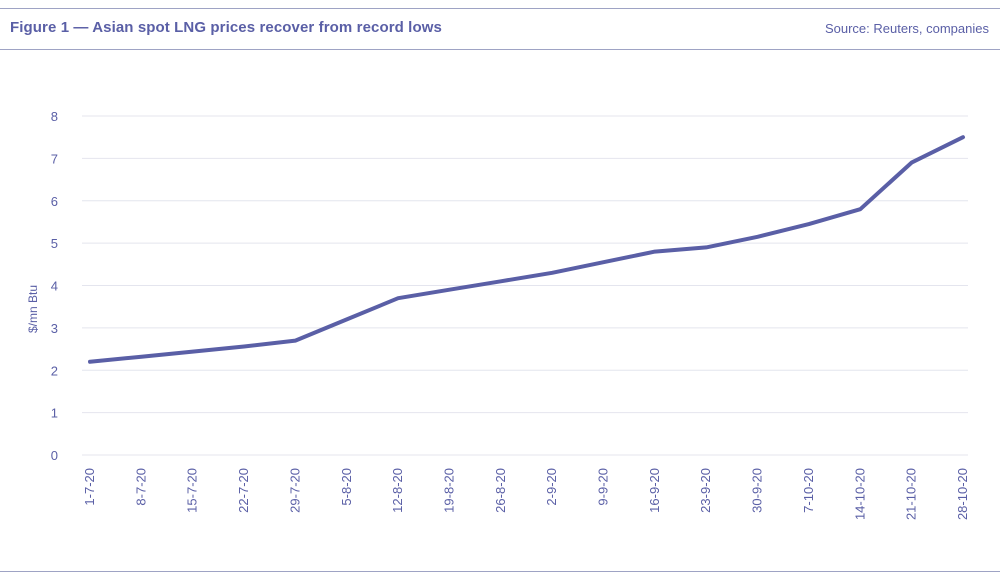 The width and height of the screenshot is (1000, 580). I want to click on x-tick-label: 30-9-20, so click(757, 490).